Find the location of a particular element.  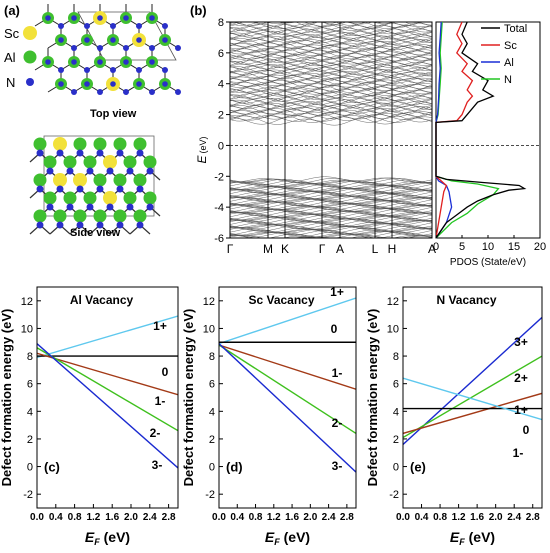

fermi-energy-symbol: E is located at coordinates (270, 537).